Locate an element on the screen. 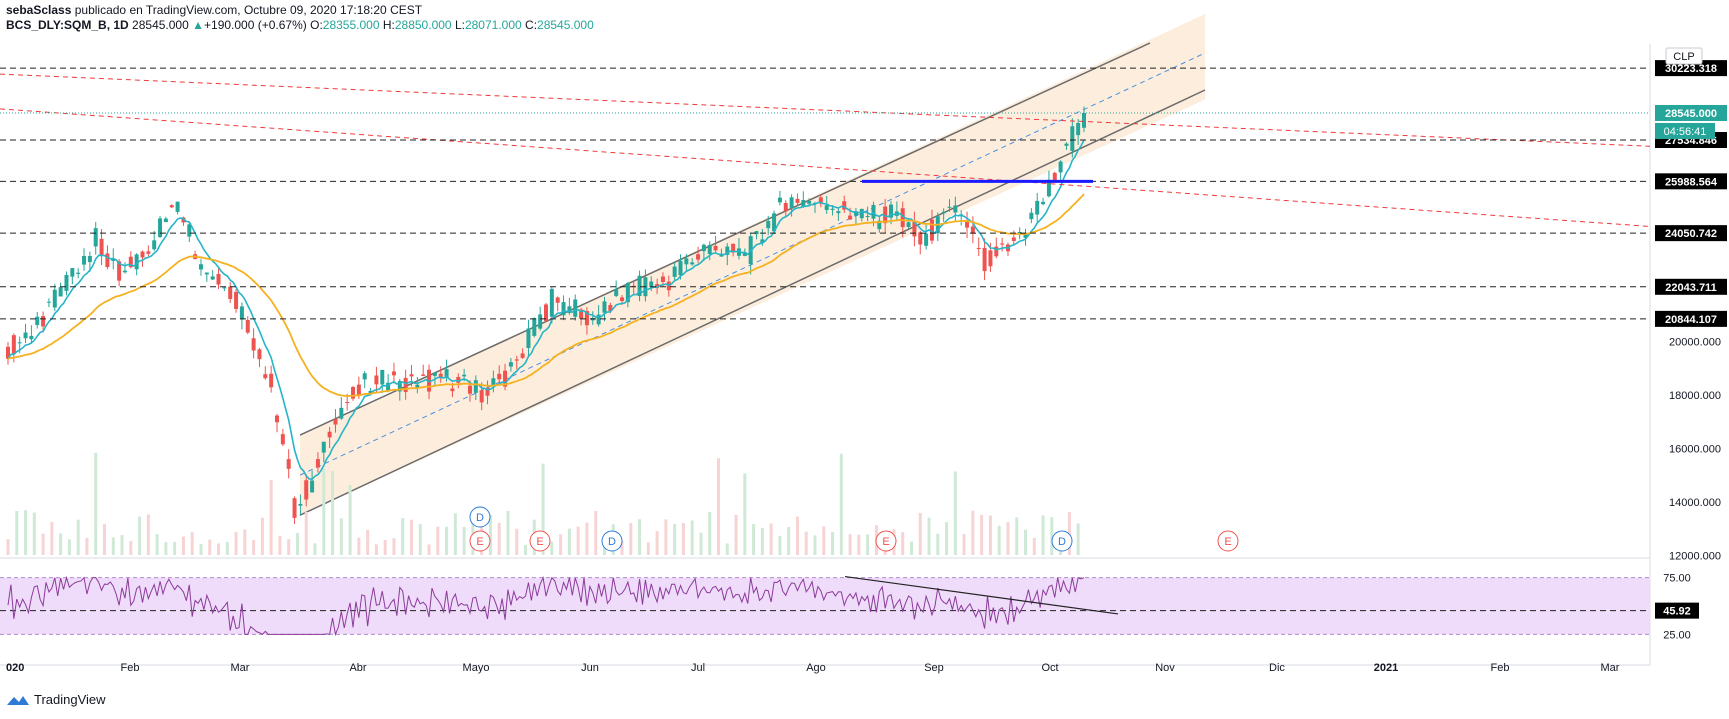 The height and width of the screenshot is (719, 1729). x-tick-label: Mayo is located at coordinates (476, 668).